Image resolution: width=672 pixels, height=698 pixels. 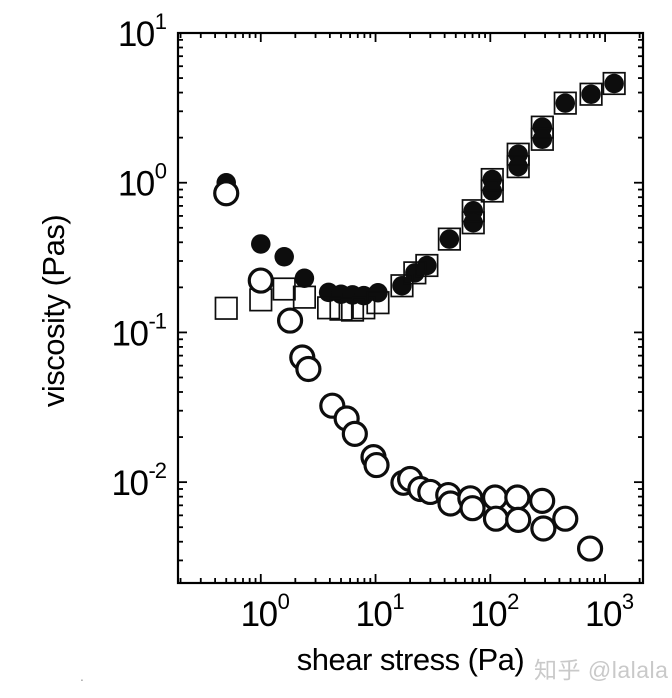 I want to click on x-tick-label: 10⁰, so click(x=265, y=611).